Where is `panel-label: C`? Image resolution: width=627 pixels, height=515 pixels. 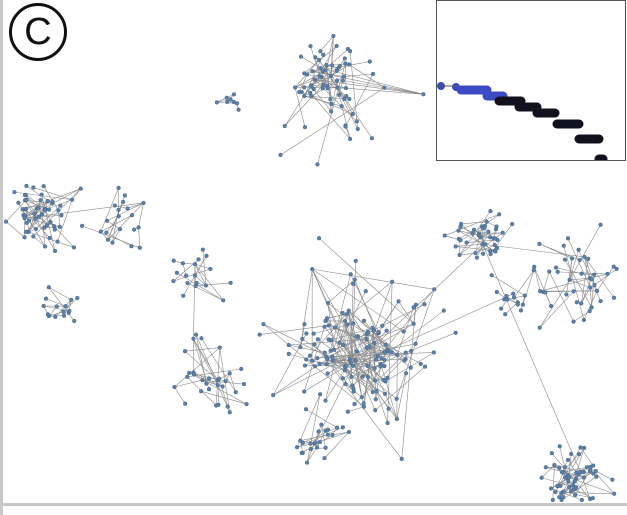 panel-label: C is located at coordinates (38, 32).